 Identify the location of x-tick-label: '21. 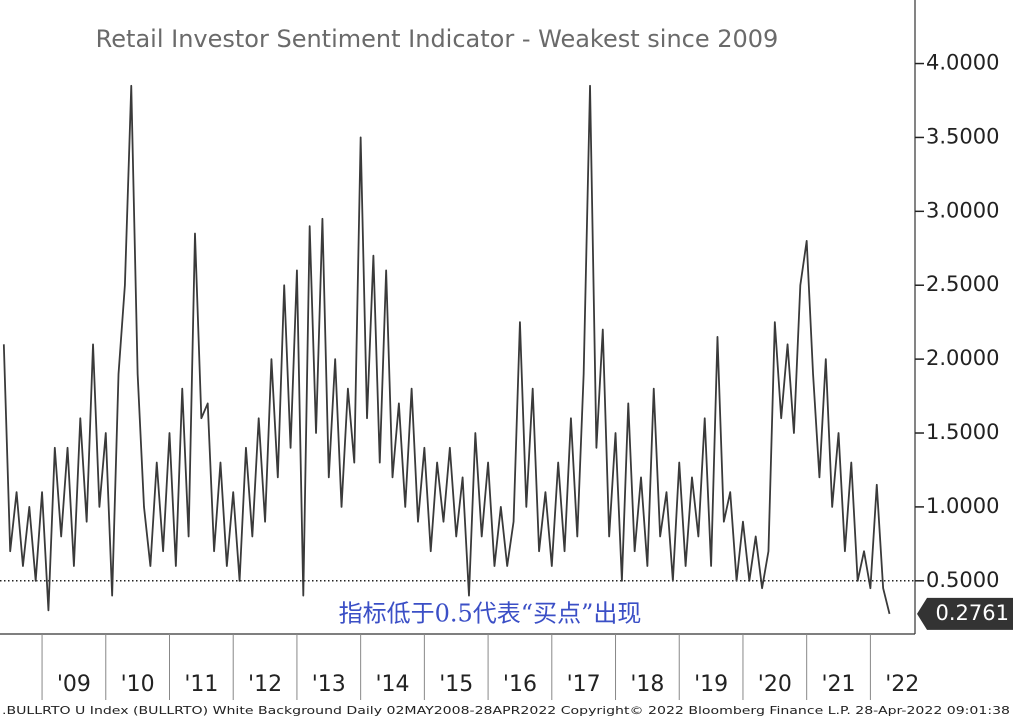
(839, 684).